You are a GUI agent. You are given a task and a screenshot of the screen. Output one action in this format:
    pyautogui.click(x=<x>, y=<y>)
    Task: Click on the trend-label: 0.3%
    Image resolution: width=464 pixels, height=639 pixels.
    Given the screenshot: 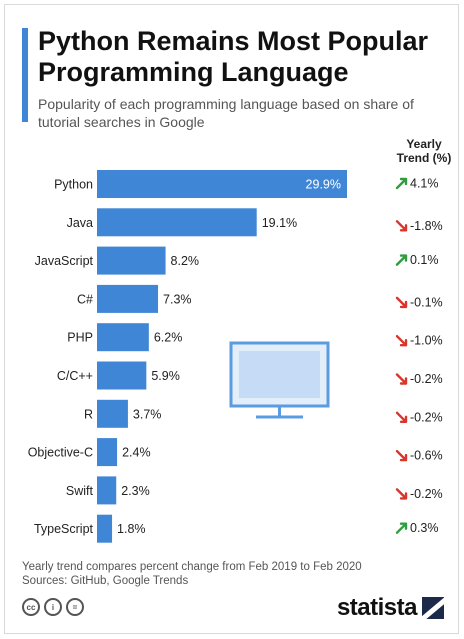 What is the action you would take?
    pyautogui.click(x=424, y=528)
    